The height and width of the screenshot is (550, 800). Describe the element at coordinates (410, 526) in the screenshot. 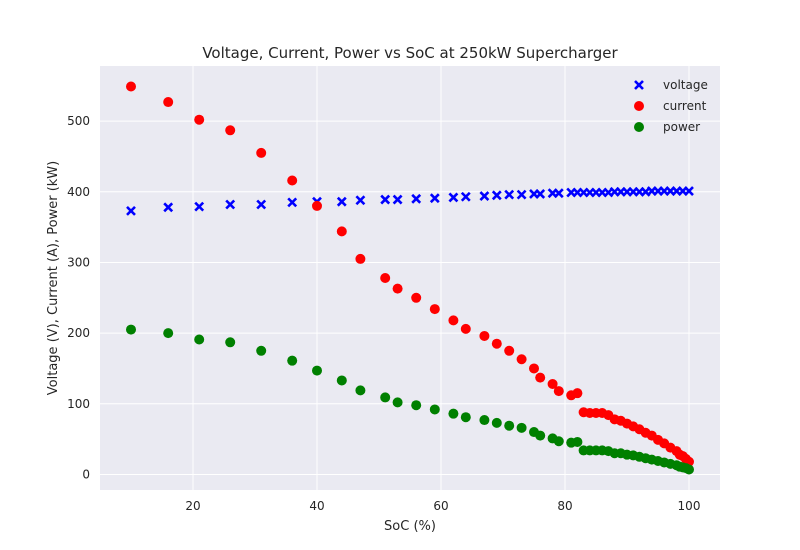

I see `x-axis-label: SoC (%)` at that location.